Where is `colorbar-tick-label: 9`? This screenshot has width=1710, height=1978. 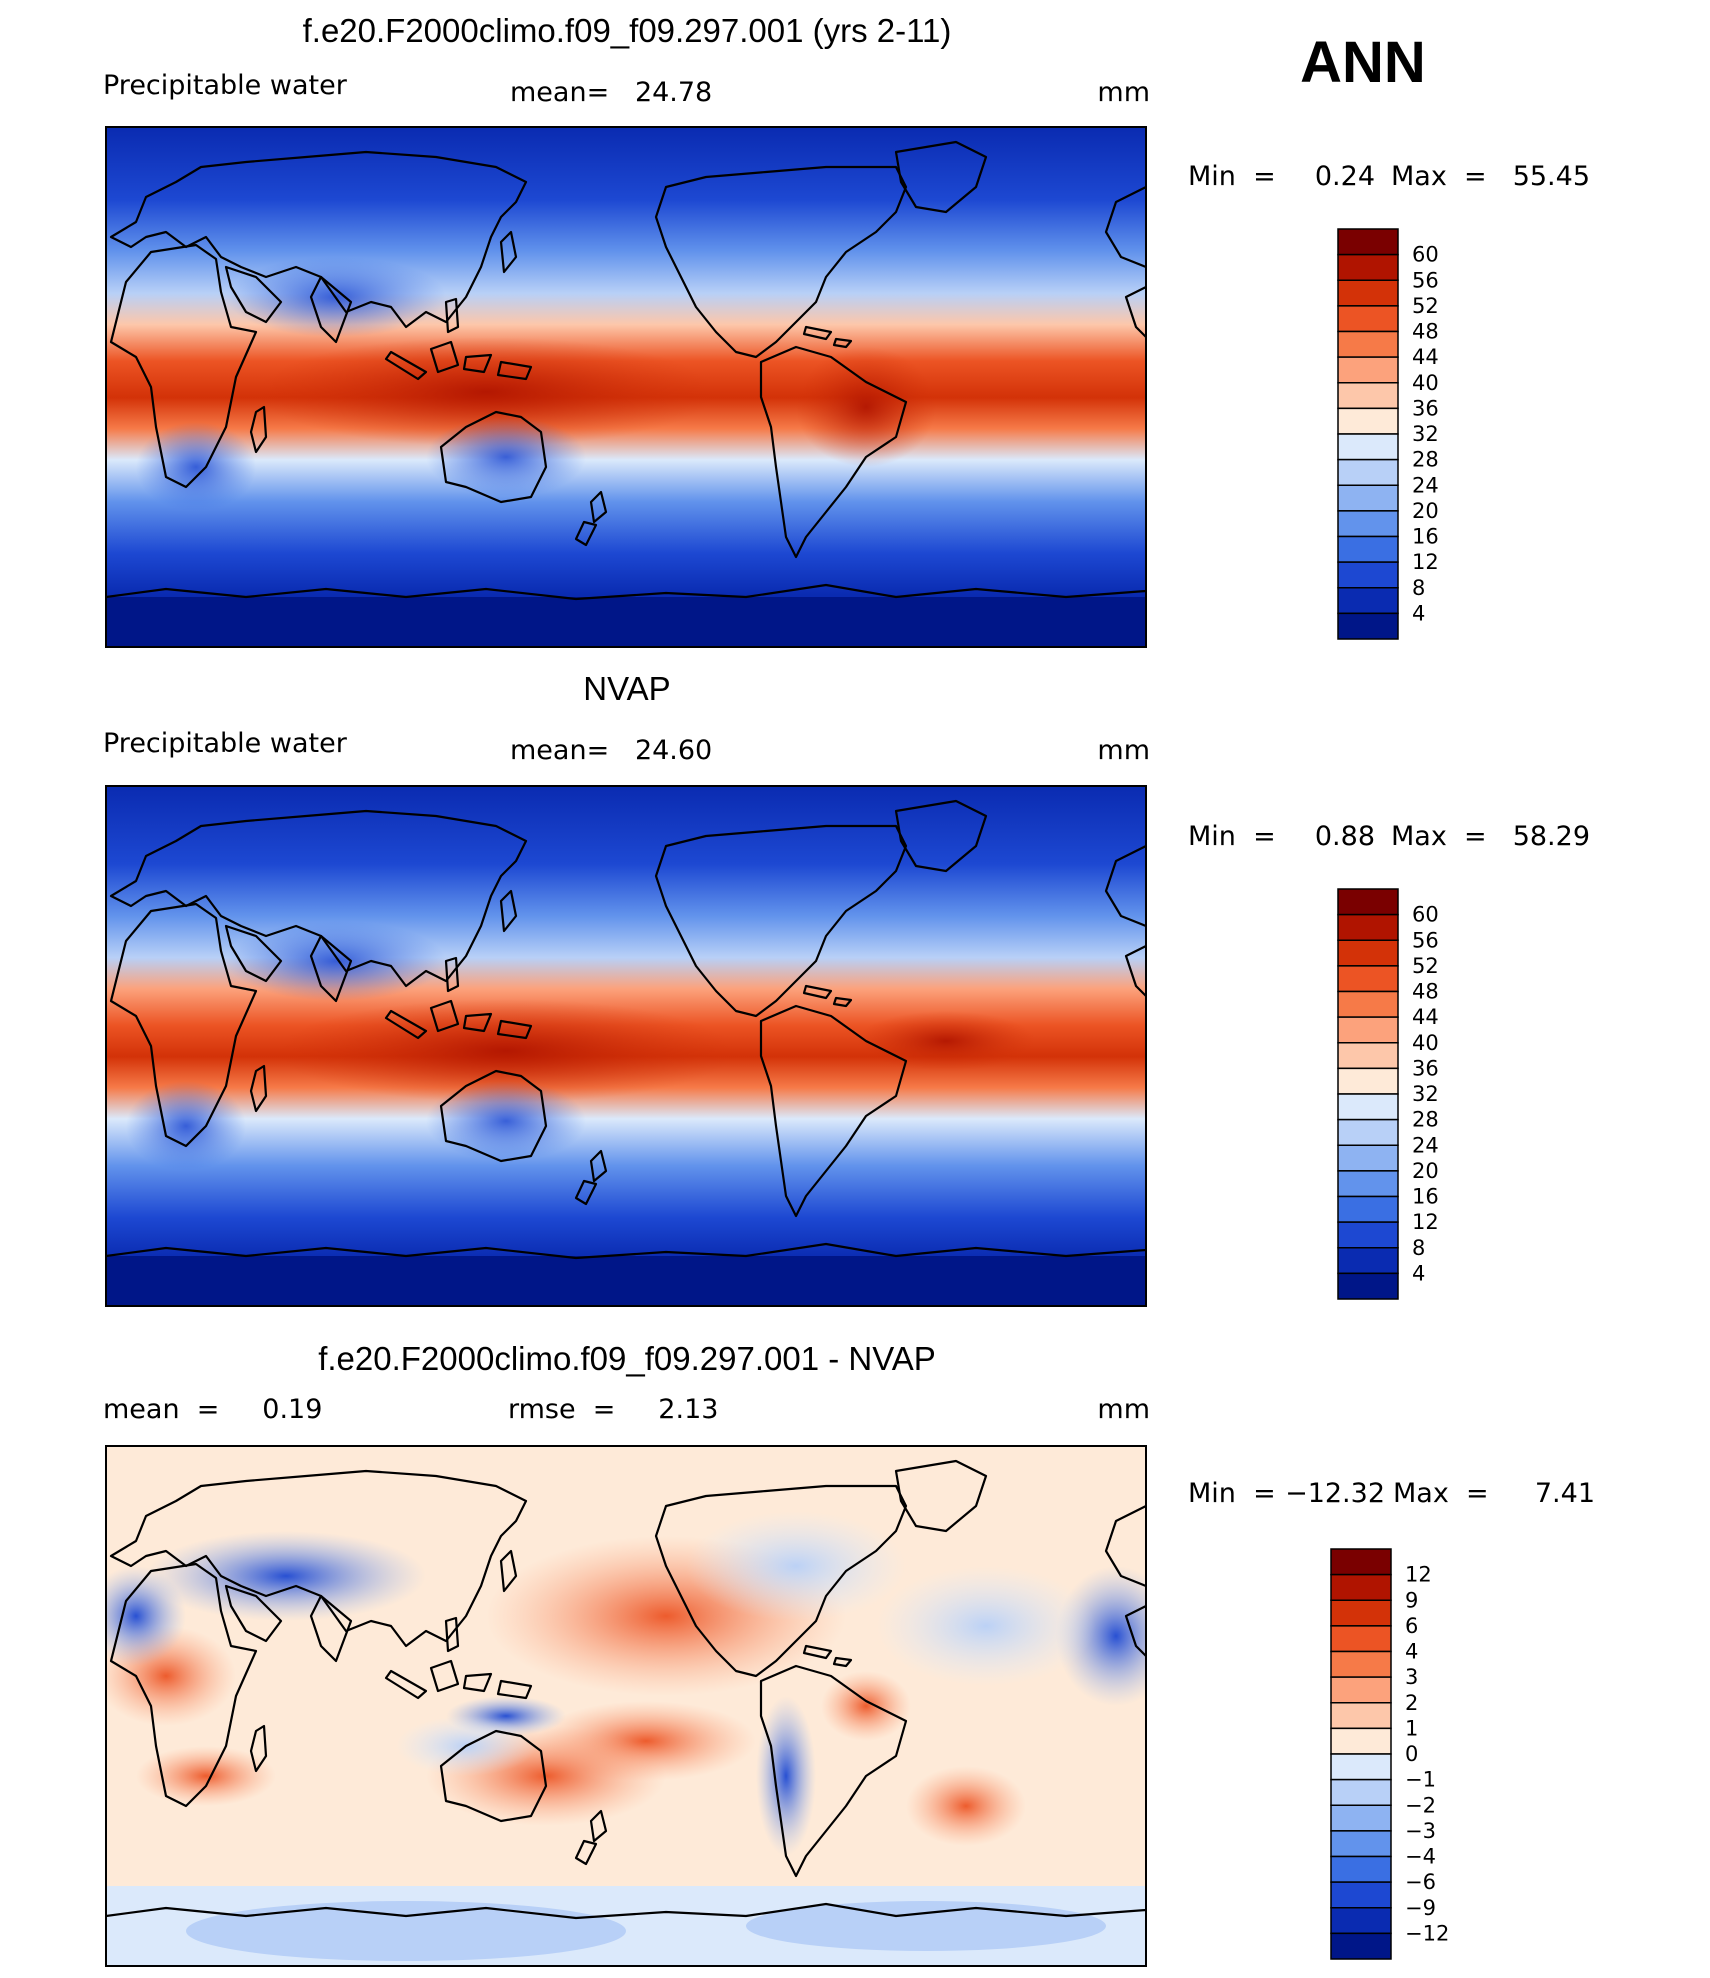 colorbar-tick-label: 9 is located at coordinates (1411, 1600).